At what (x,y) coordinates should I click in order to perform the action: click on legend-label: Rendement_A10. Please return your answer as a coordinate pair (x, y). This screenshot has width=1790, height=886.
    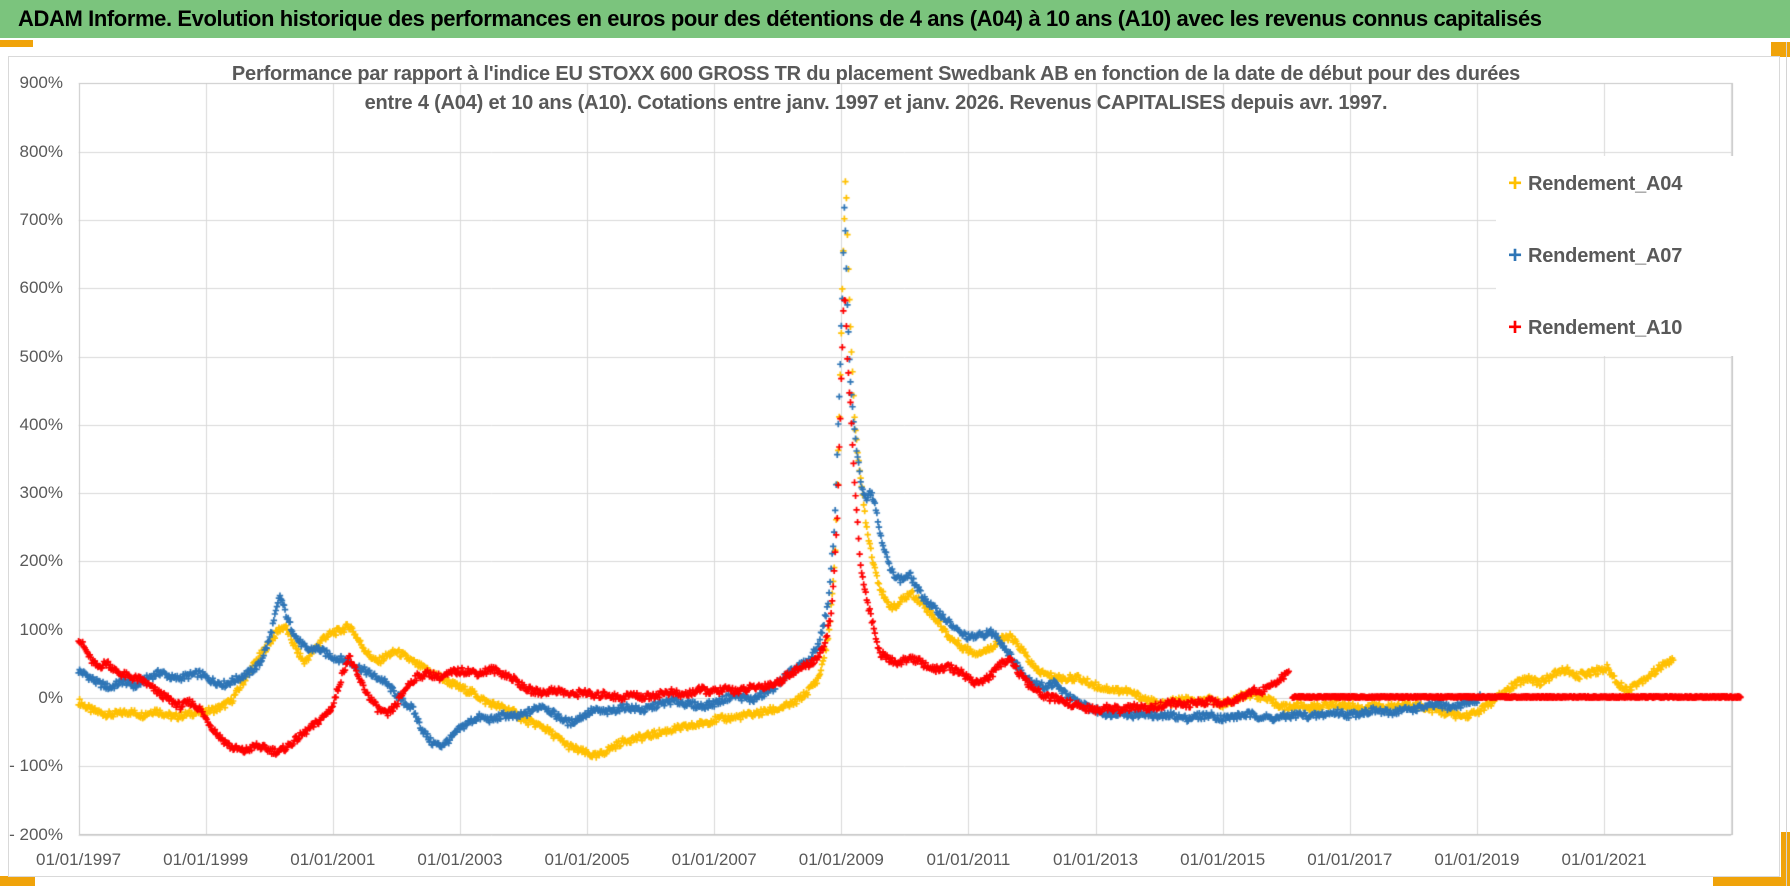
    Looking at the image, I should click on (1605, 327).